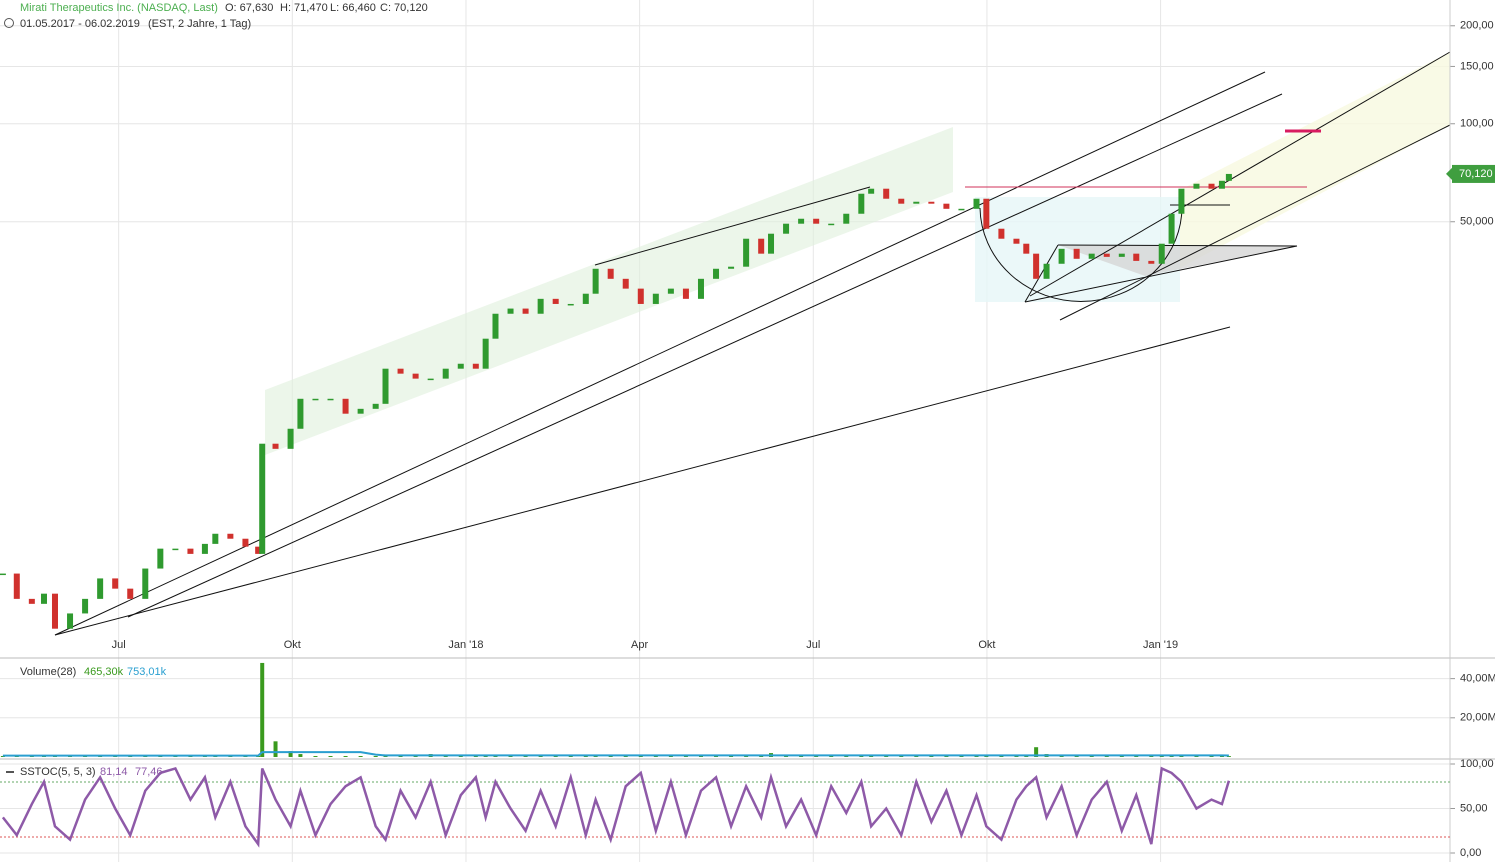 The height and width of the screenshot is (862, 1495). I want to click on y-tick-label: 100,00, so click(1477, 764).